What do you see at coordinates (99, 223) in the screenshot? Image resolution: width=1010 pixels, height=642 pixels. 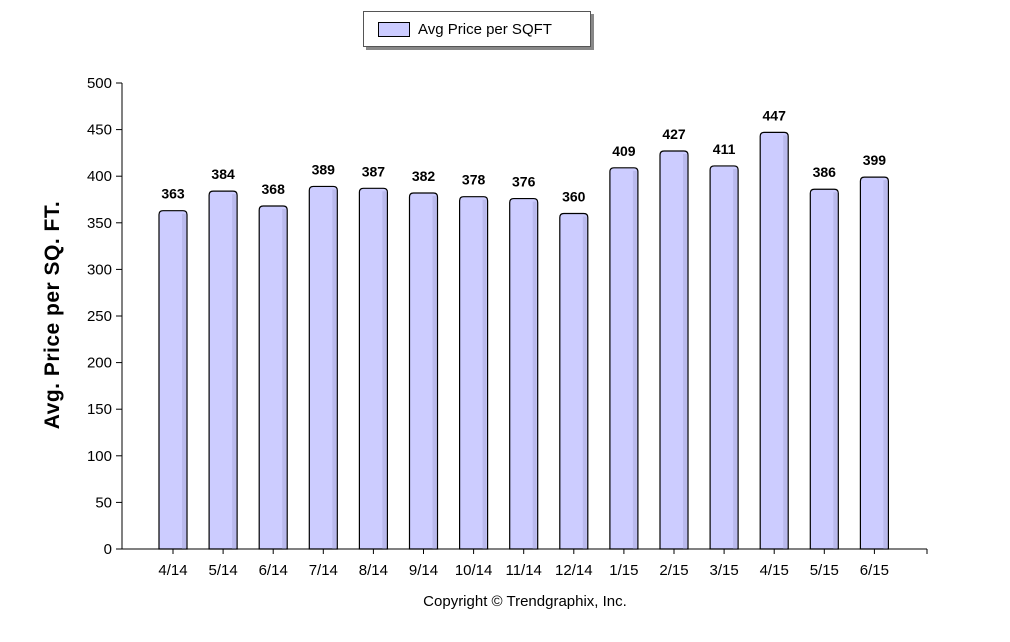 I see `y-tick-label: 350` at bounding box center [99, 223].